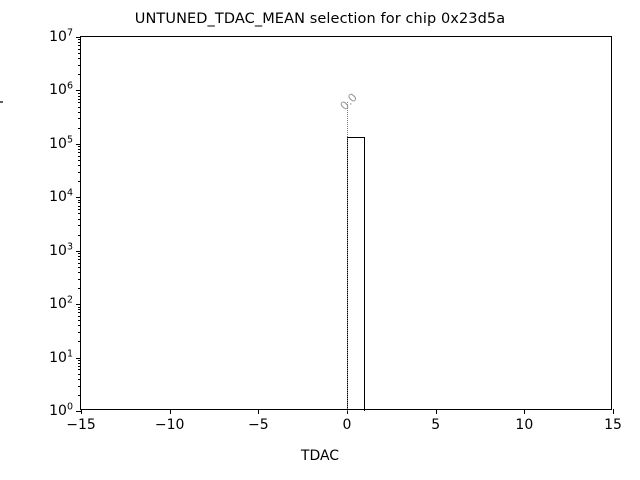 This screenshot has height=480, width=640. What do you see at coordinates (320, 456) in the screenshot?
I see `x-axis-label: TDAC` at bounding box center [320, 456].